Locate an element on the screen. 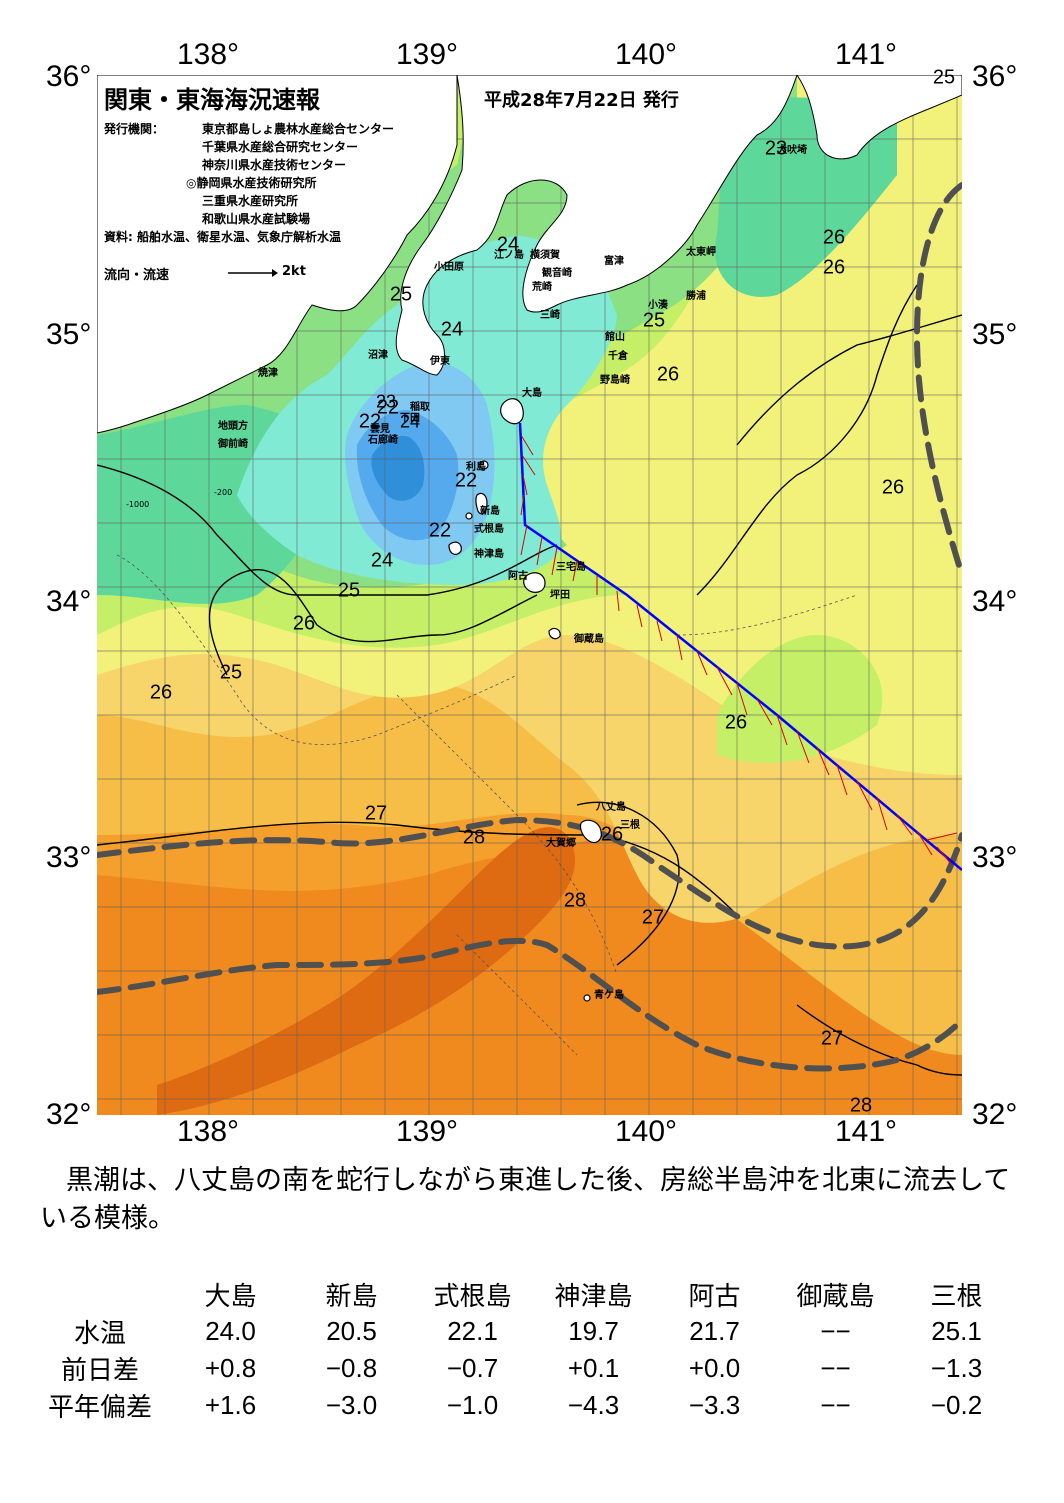 This screenshot has width=1064, height=1503. island-aogashima is located at coordinates (587, 998).